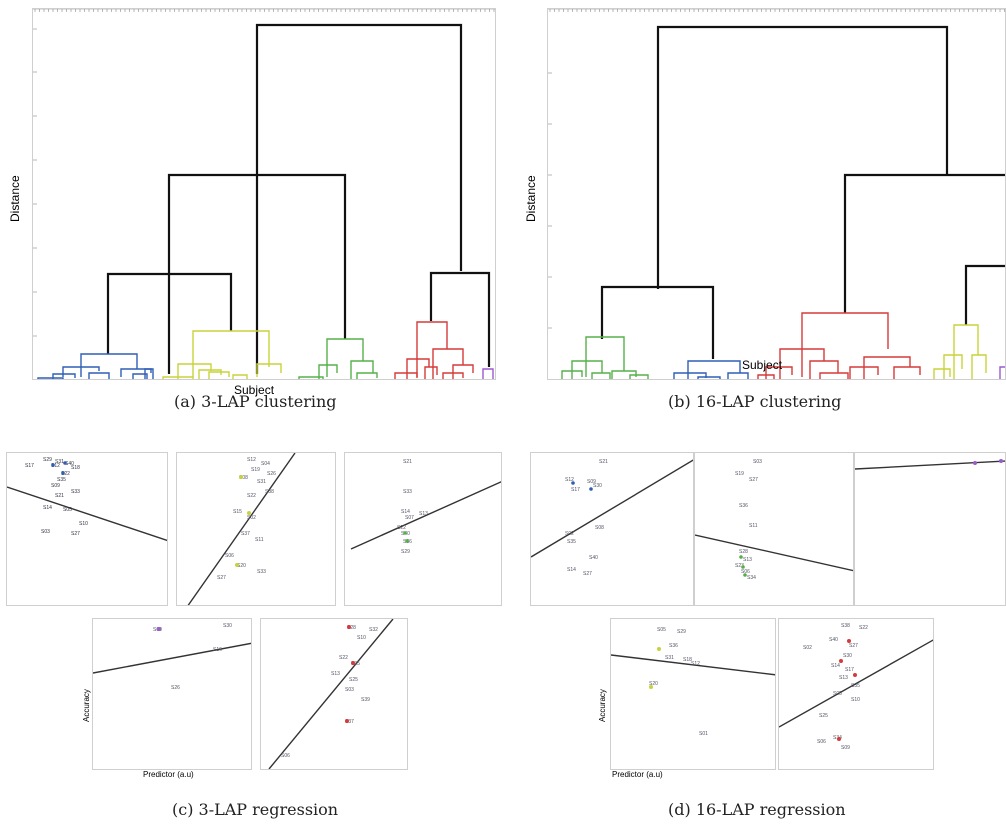  What do you see at coordinates (802, 157) in the screenshot?
I see `link-root` at bounding box center [802, 157].